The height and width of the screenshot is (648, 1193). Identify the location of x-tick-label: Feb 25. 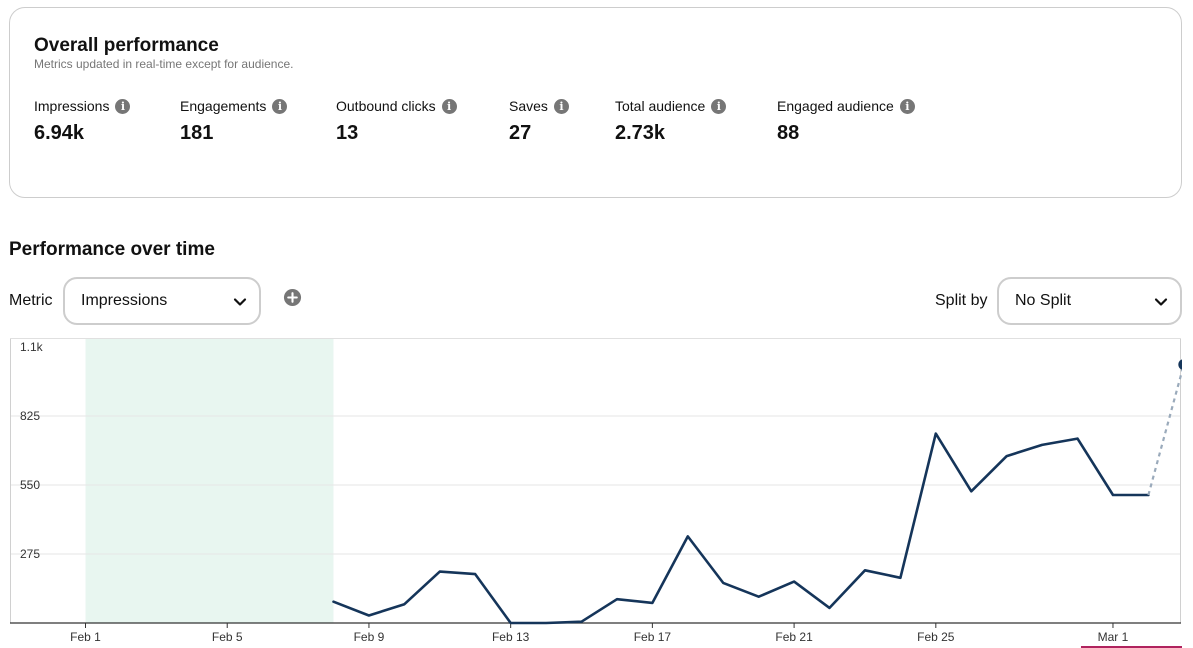
(936, 637).